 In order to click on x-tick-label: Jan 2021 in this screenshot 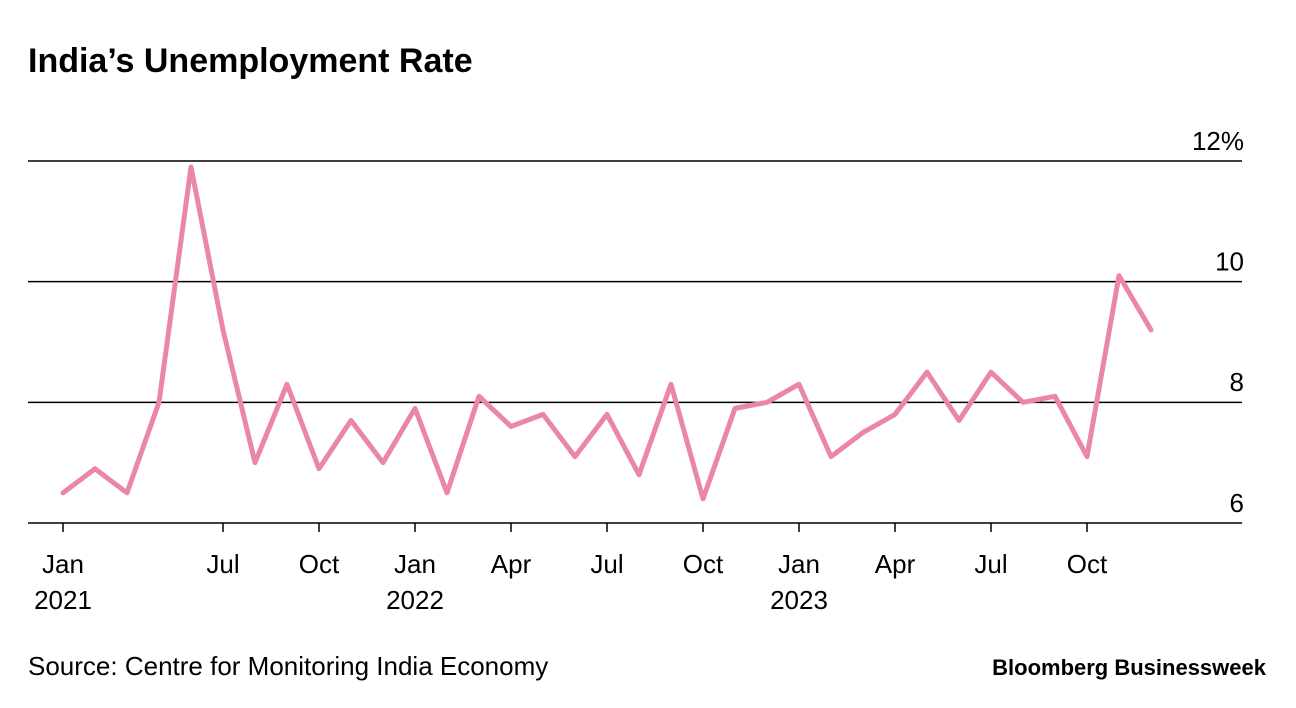, I will do `click(63, 582)`.